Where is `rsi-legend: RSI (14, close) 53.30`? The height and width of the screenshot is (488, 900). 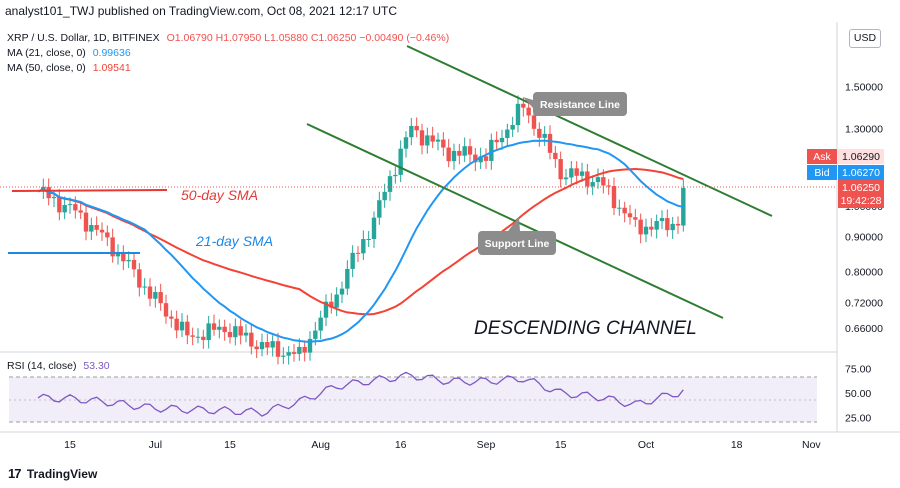
rsi-legend: RSI (14, close) 53.30 is located at coordinates (58, 366).